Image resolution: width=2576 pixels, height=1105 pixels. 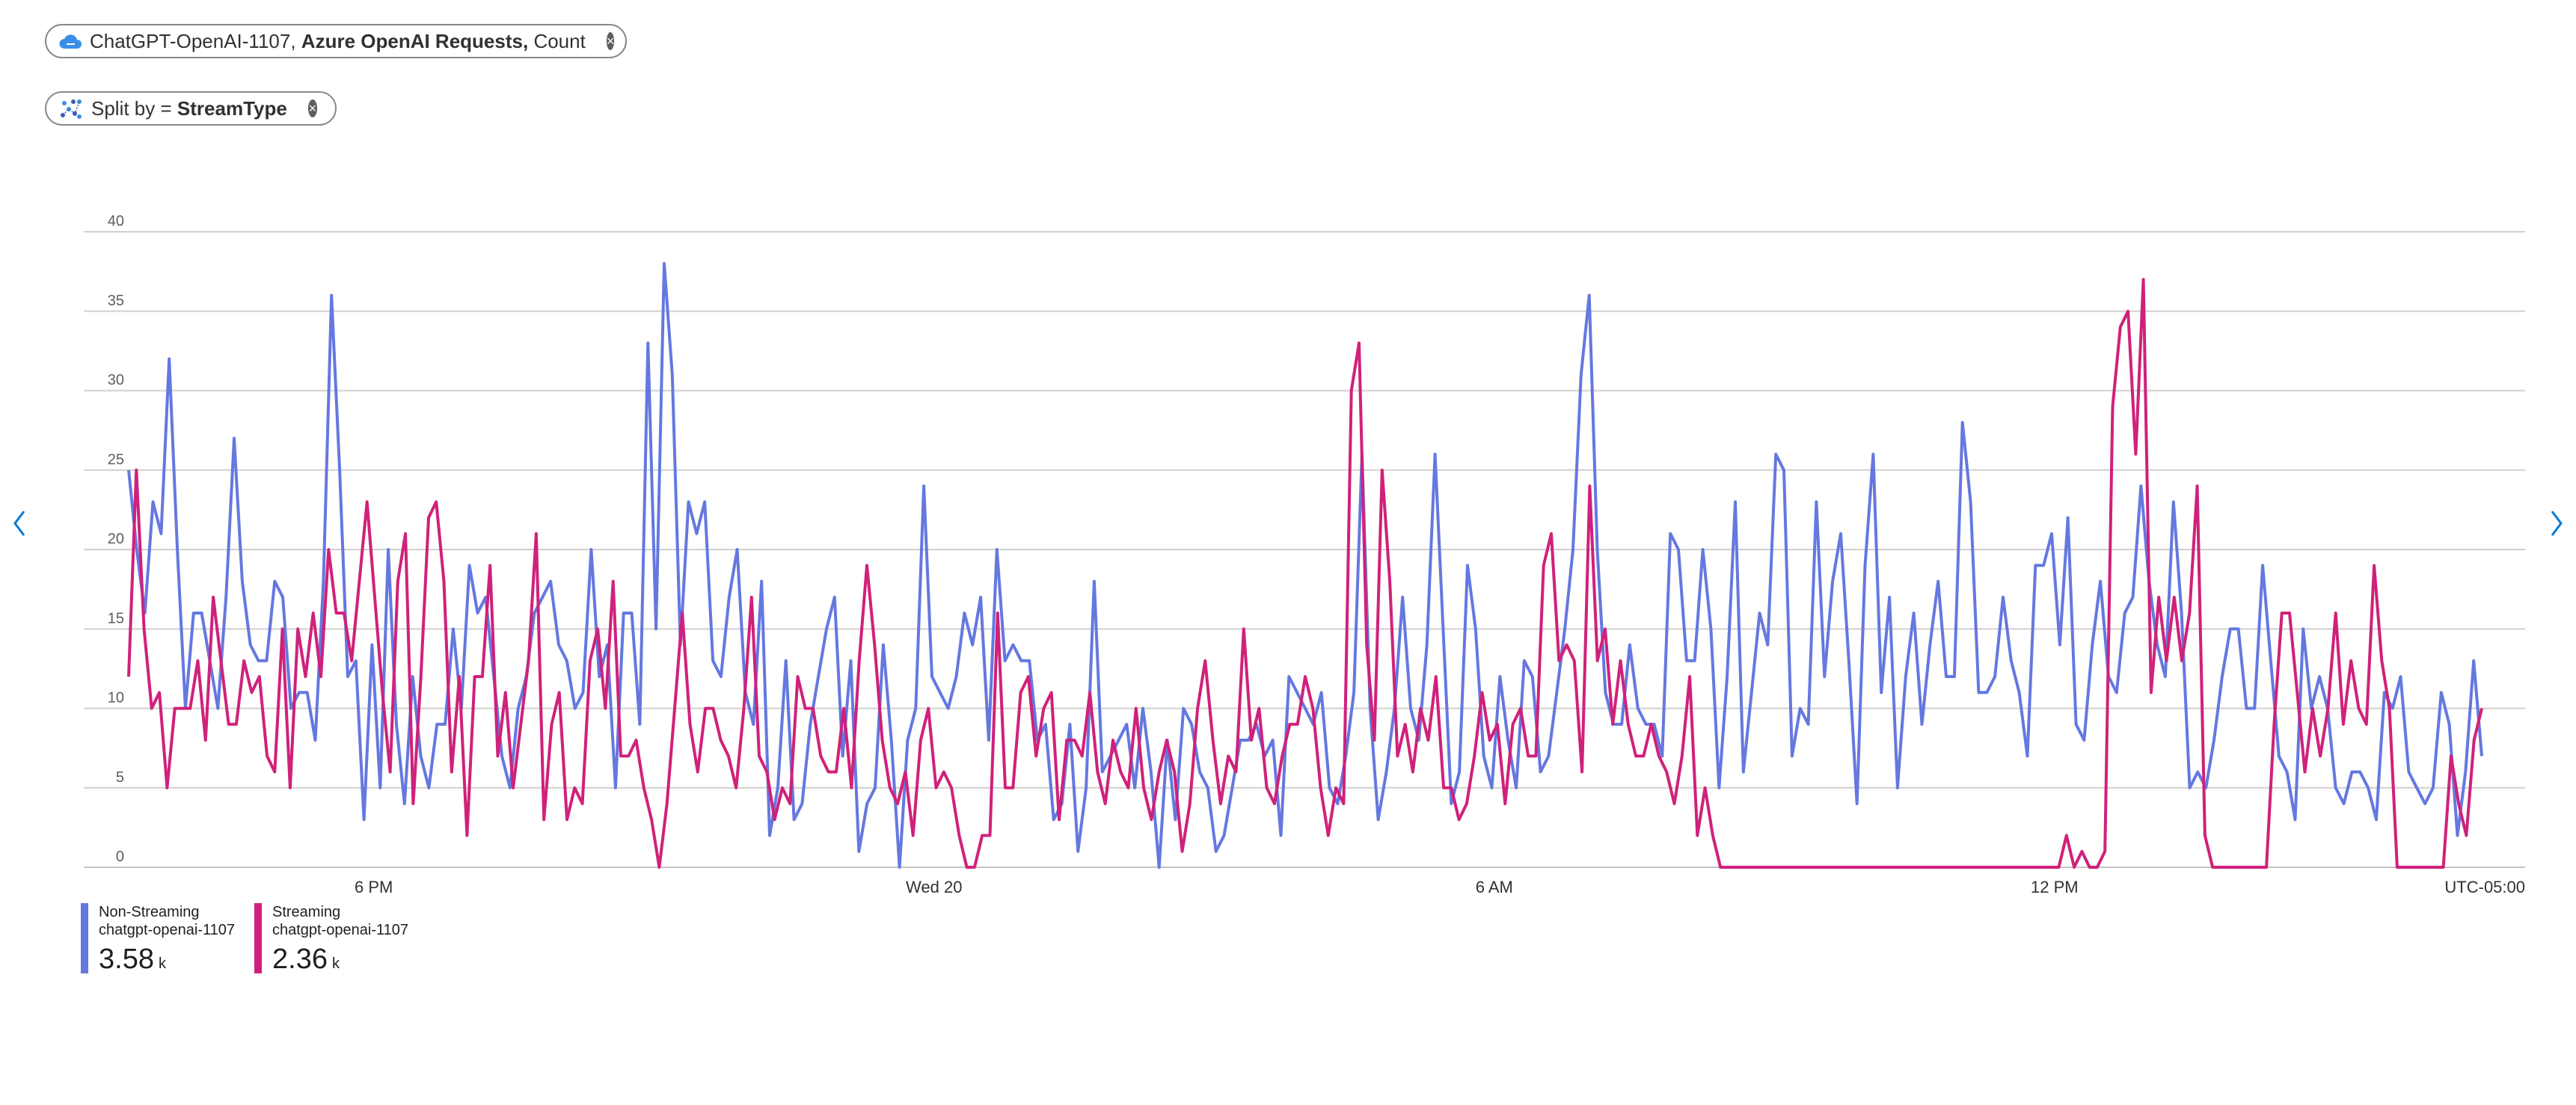 I want to click on split-icon, so click(x=71, y=108).